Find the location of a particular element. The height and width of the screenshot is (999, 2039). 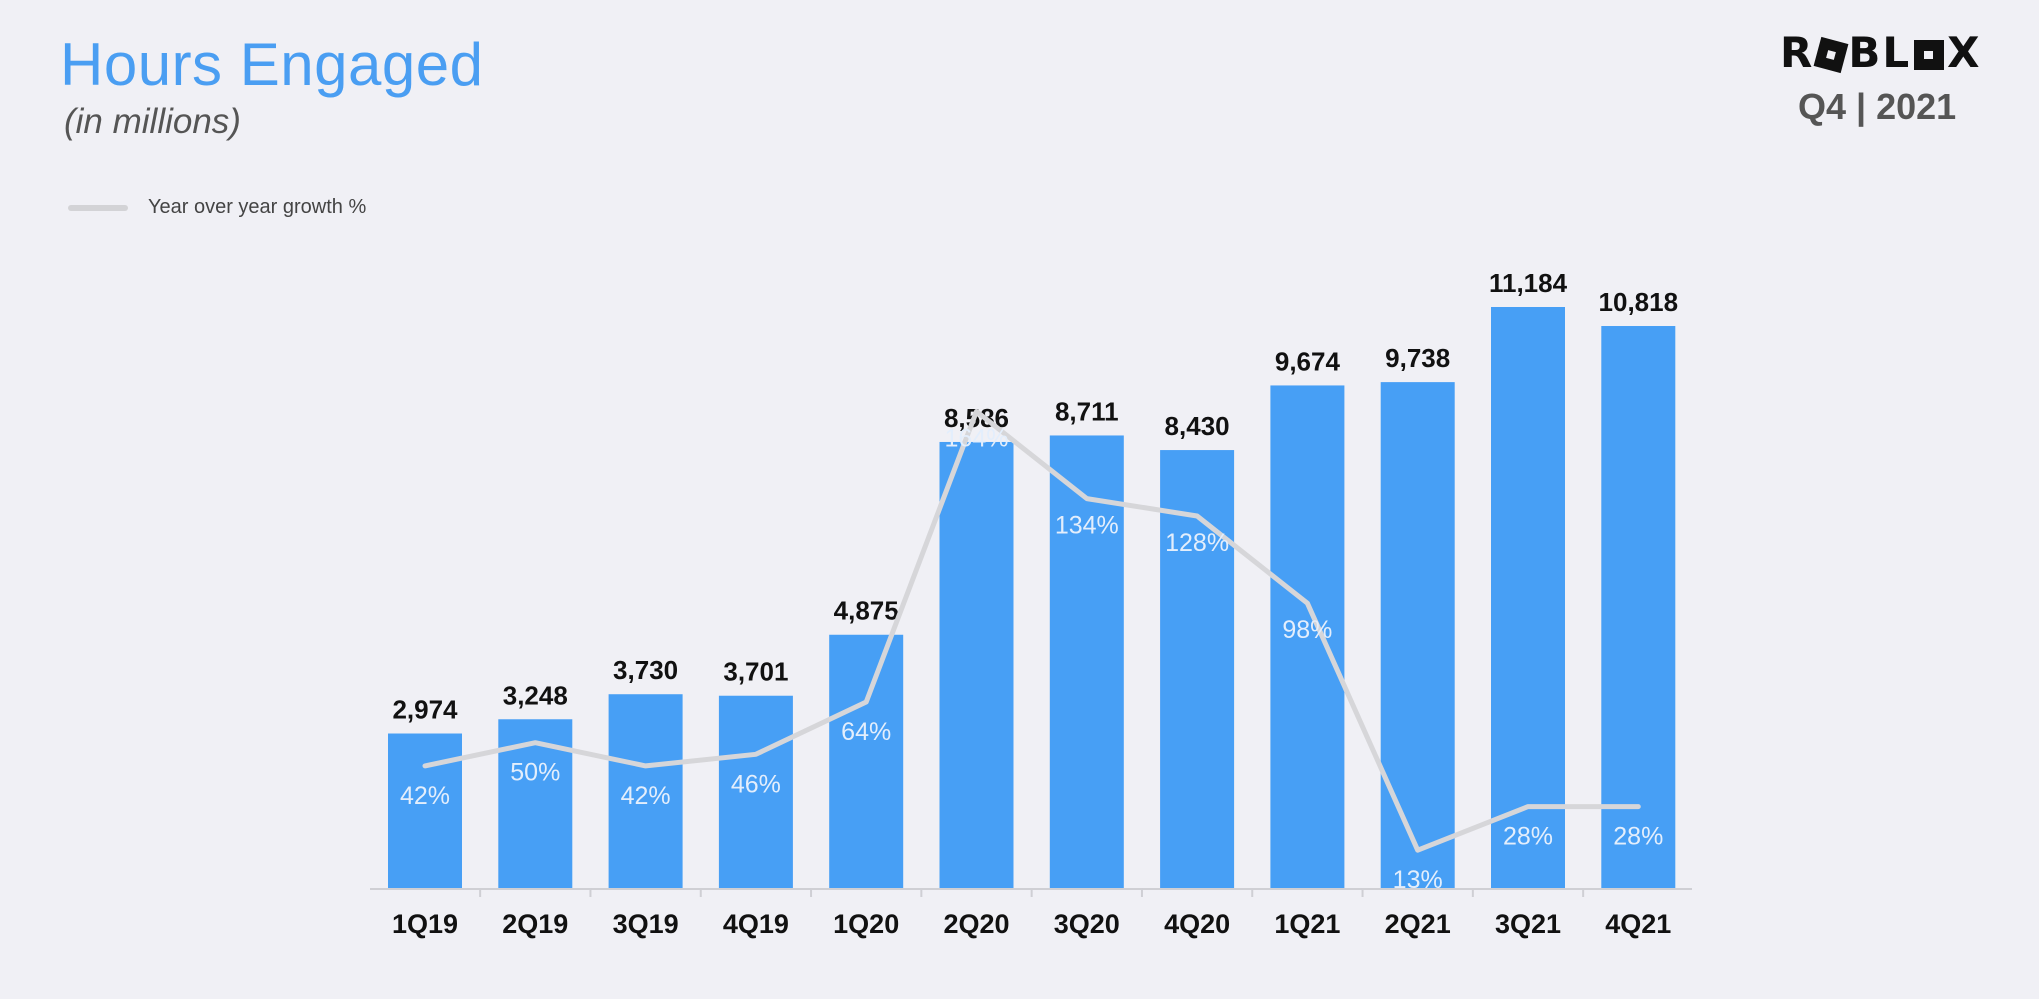

bar-value-label: 3,701 is located at coordinates (755, 672).